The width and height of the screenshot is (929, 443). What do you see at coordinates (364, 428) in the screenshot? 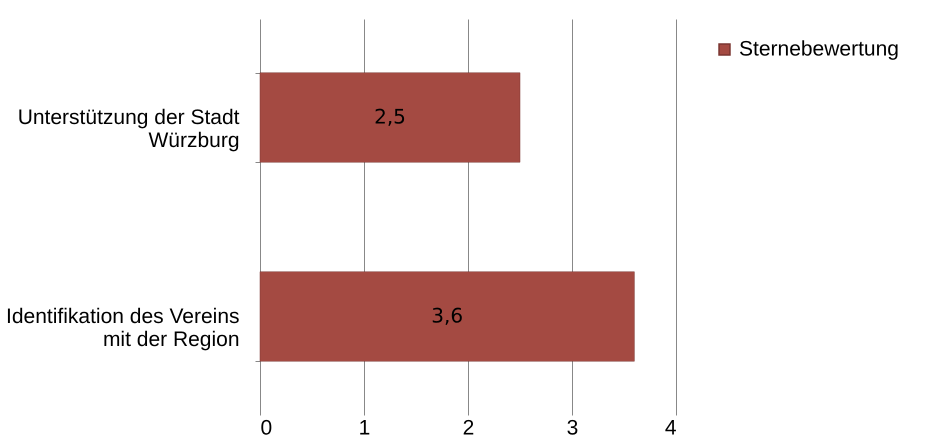
I see `x-tick-label: 1` at bounding box center [364, 428].